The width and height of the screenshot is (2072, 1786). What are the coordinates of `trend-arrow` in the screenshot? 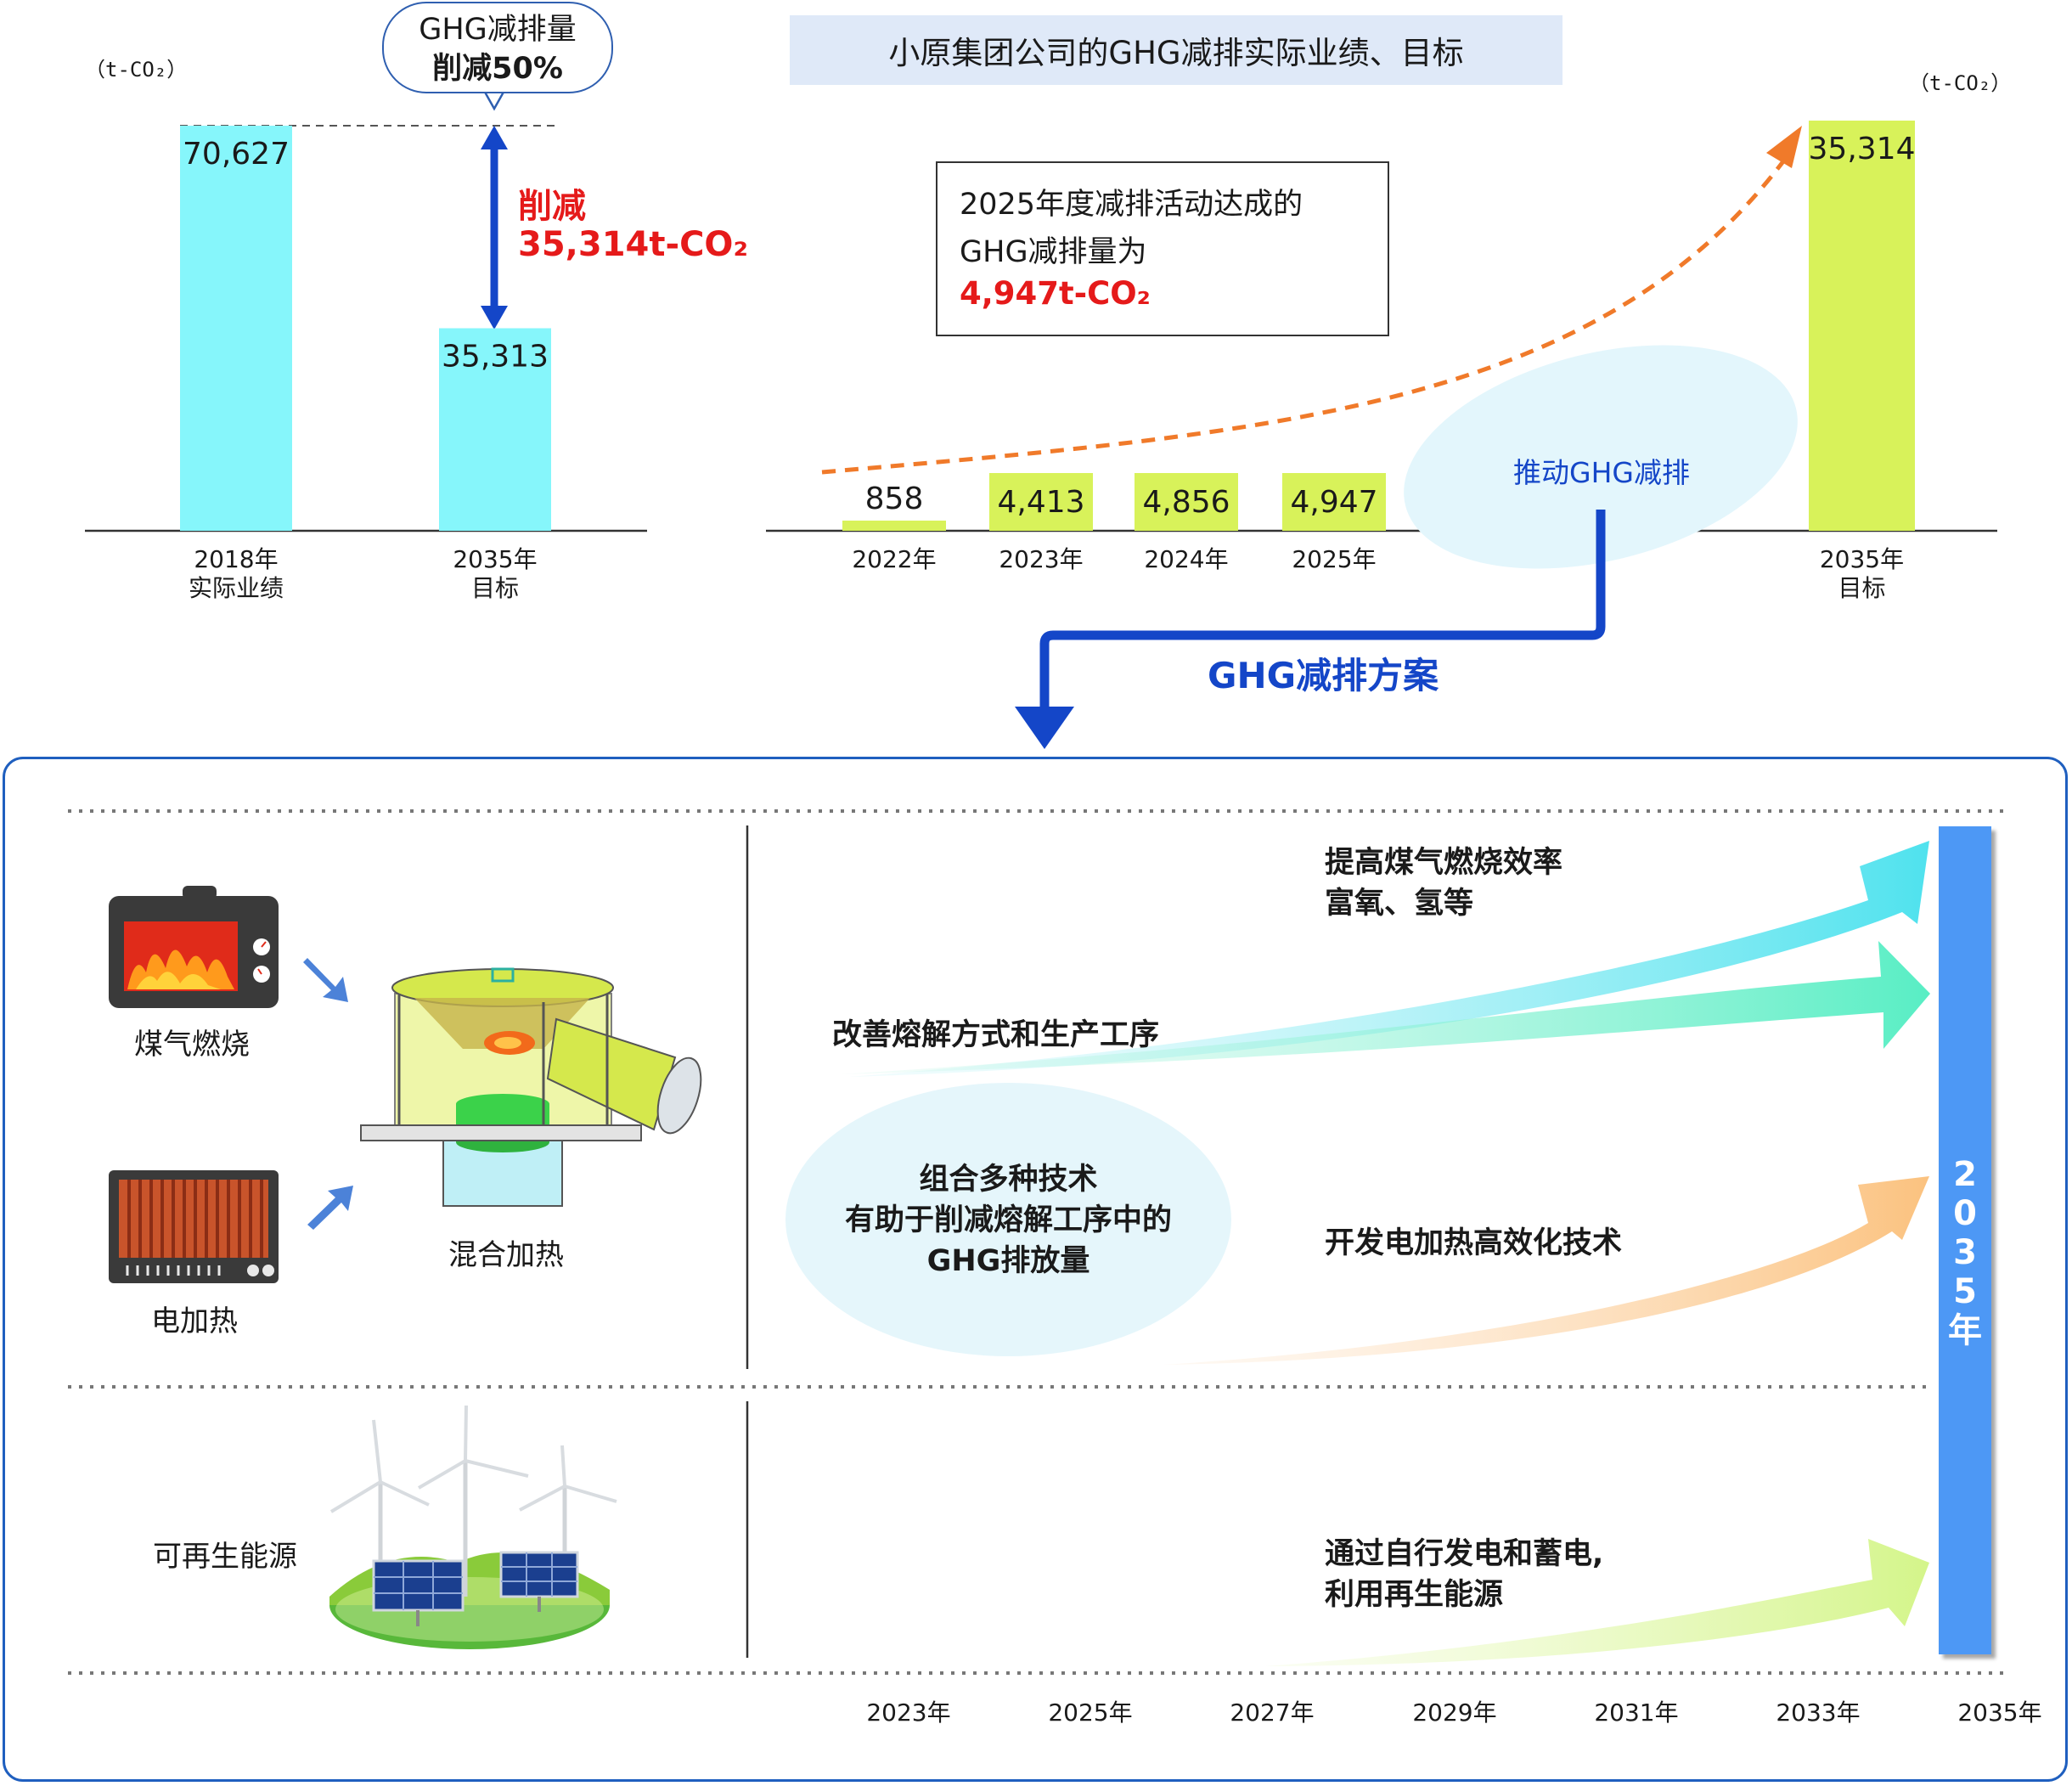 It's located at (1311, 300).